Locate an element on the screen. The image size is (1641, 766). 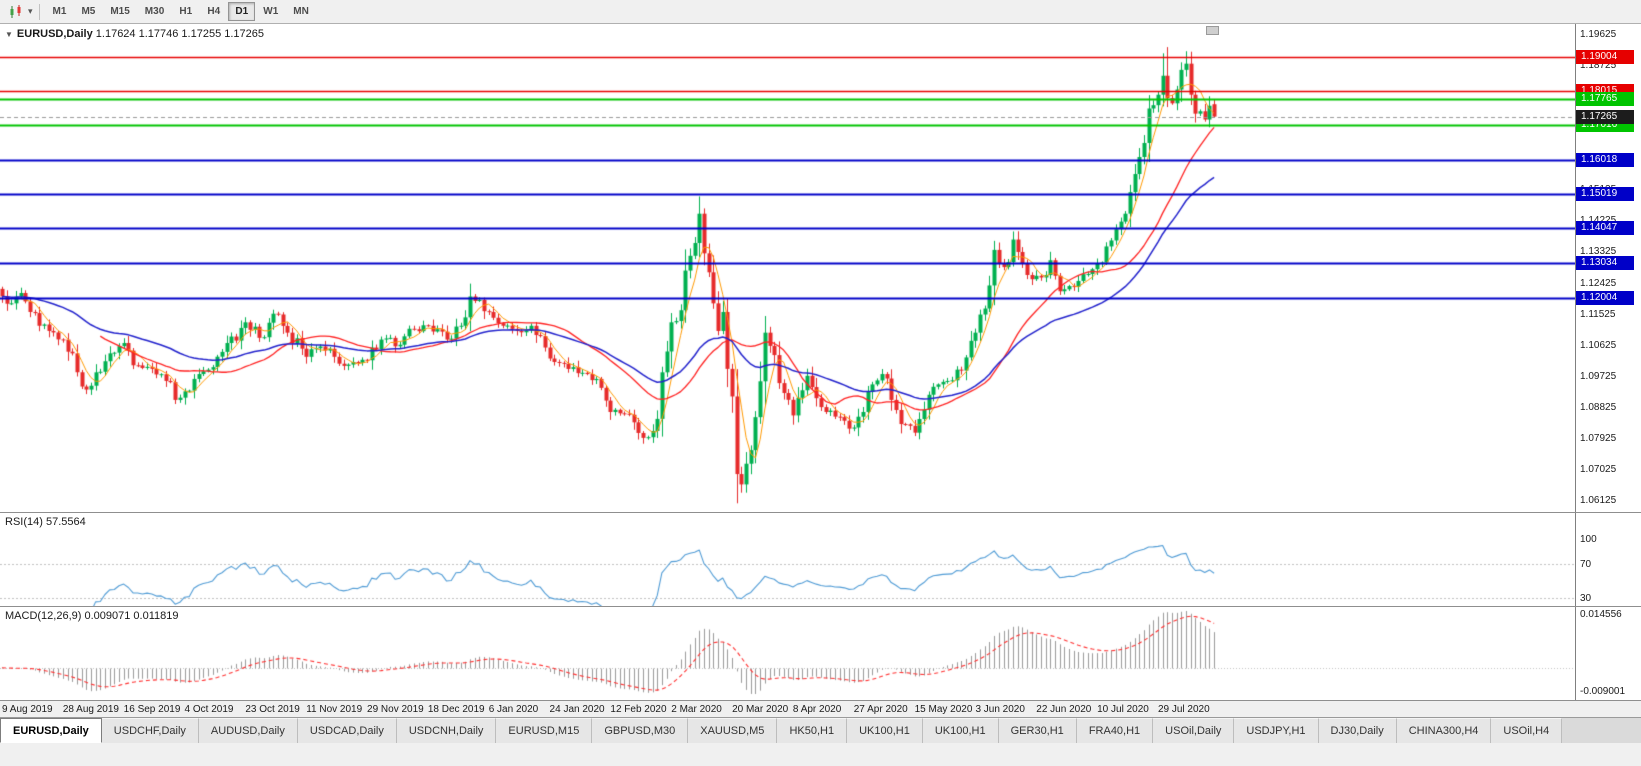
chart-tab: USDCAD,Daily is located at coordinates (347, 730).